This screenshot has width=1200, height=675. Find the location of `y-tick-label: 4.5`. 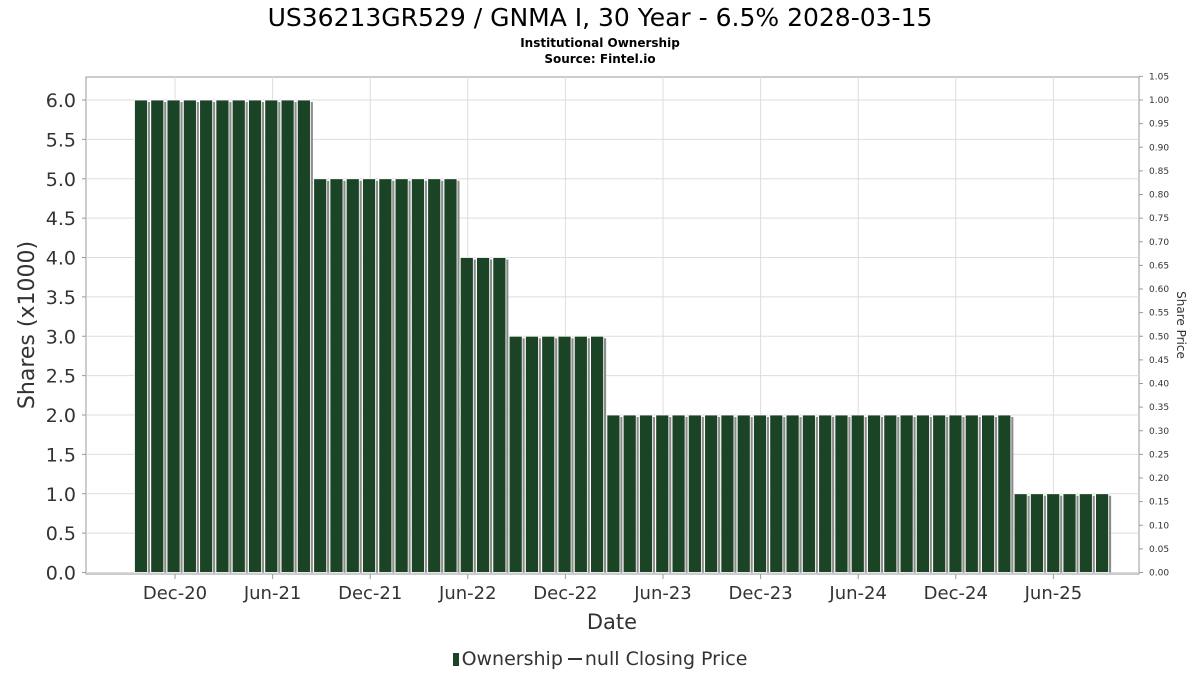

y-tick-label: 4.5 is located at coordinates (61, 219).